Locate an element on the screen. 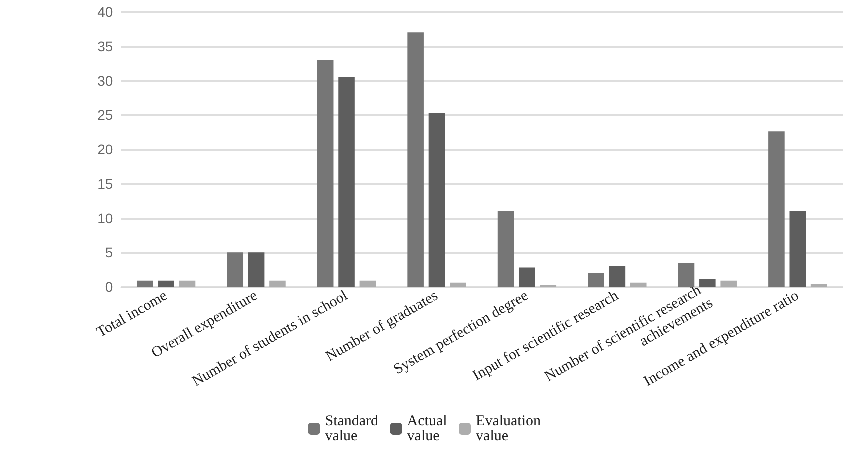 The width and height of the screenshot is (853, 449). y-tick-label: 10 is located at coordinates (106, 218).